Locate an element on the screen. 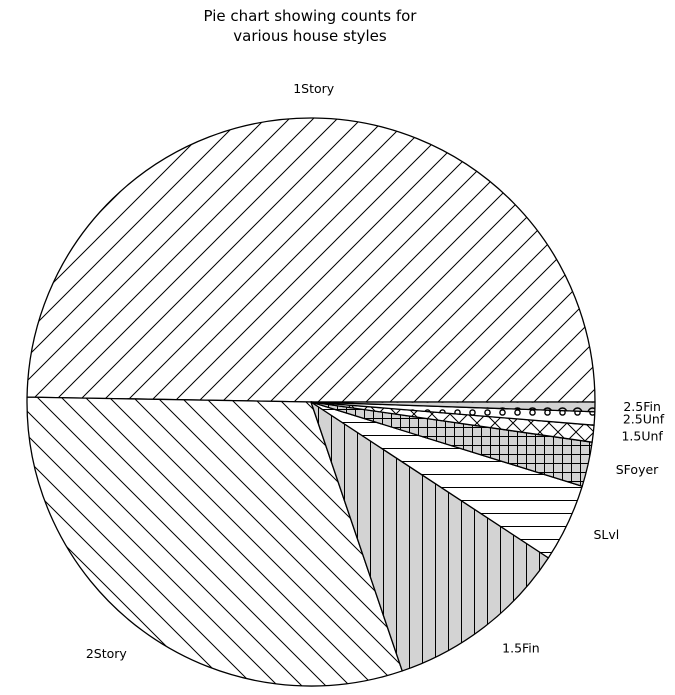  chart-title-line-1: Pie chart showing counts for is located at coordinates (310, 16).